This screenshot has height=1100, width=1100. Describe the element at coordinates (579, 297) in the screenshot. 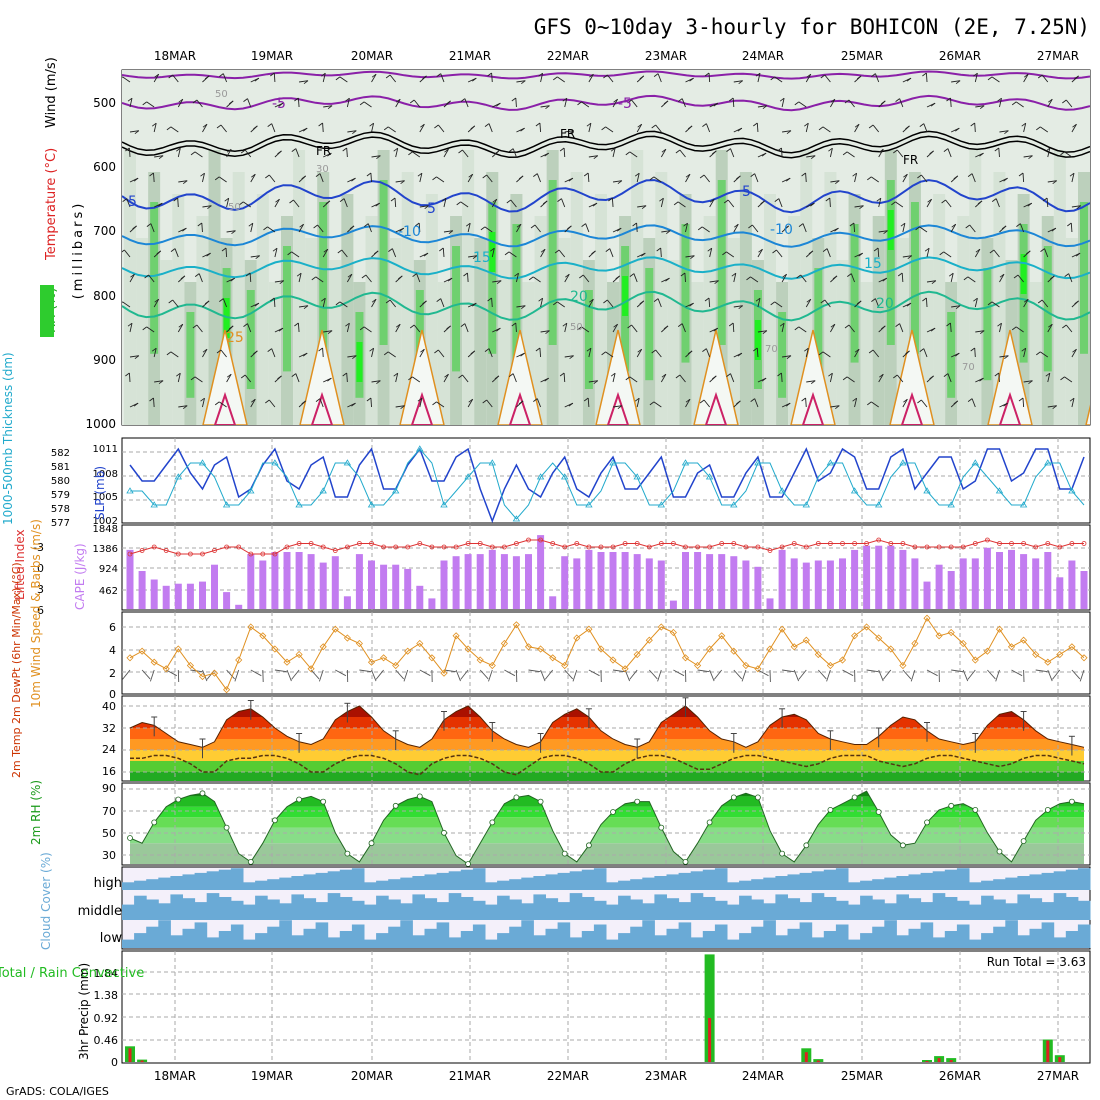

I see `contour-label: 20` at that location.